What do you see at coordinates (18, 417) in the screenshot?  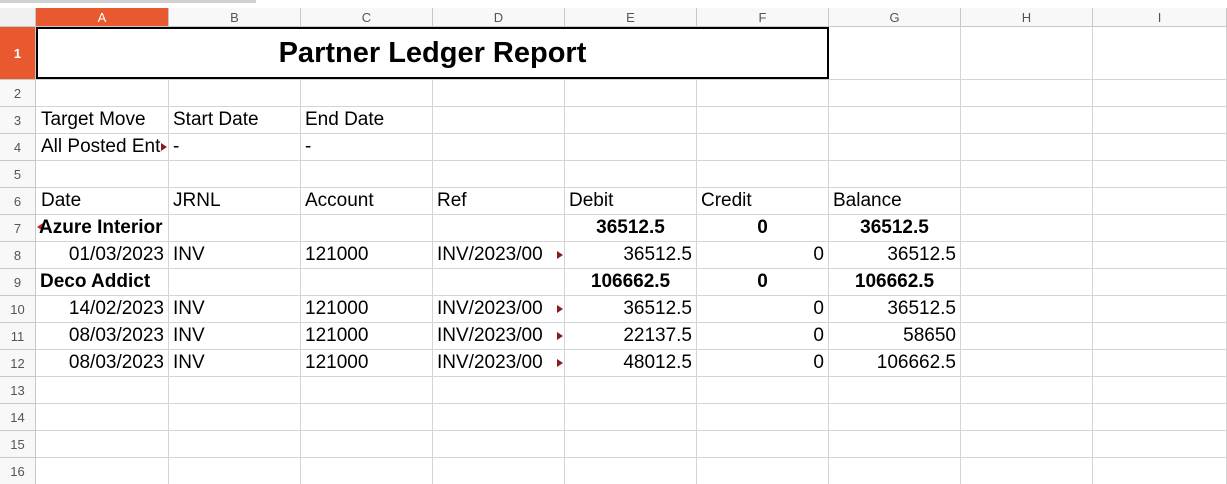 I see `row-header-14: 14` at bounding box center [18, 417].